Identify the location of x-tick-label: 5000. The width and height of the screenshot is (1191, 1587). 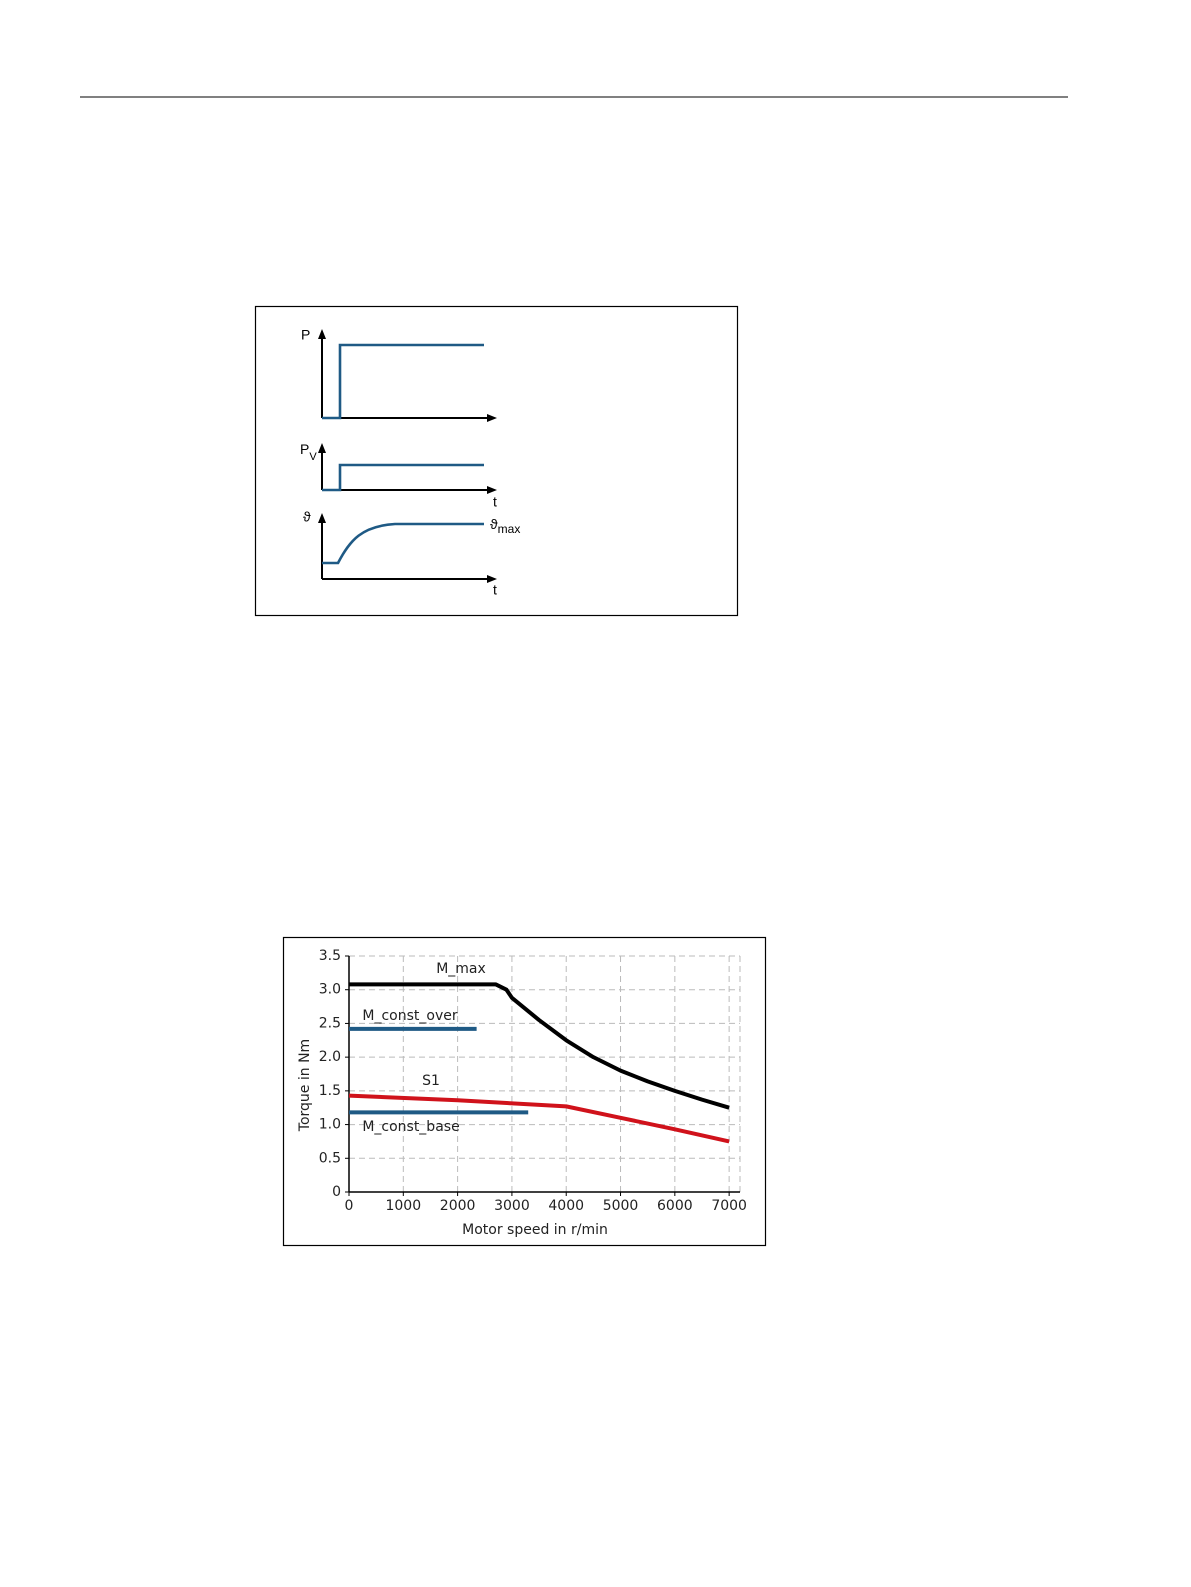
(621, 1206).